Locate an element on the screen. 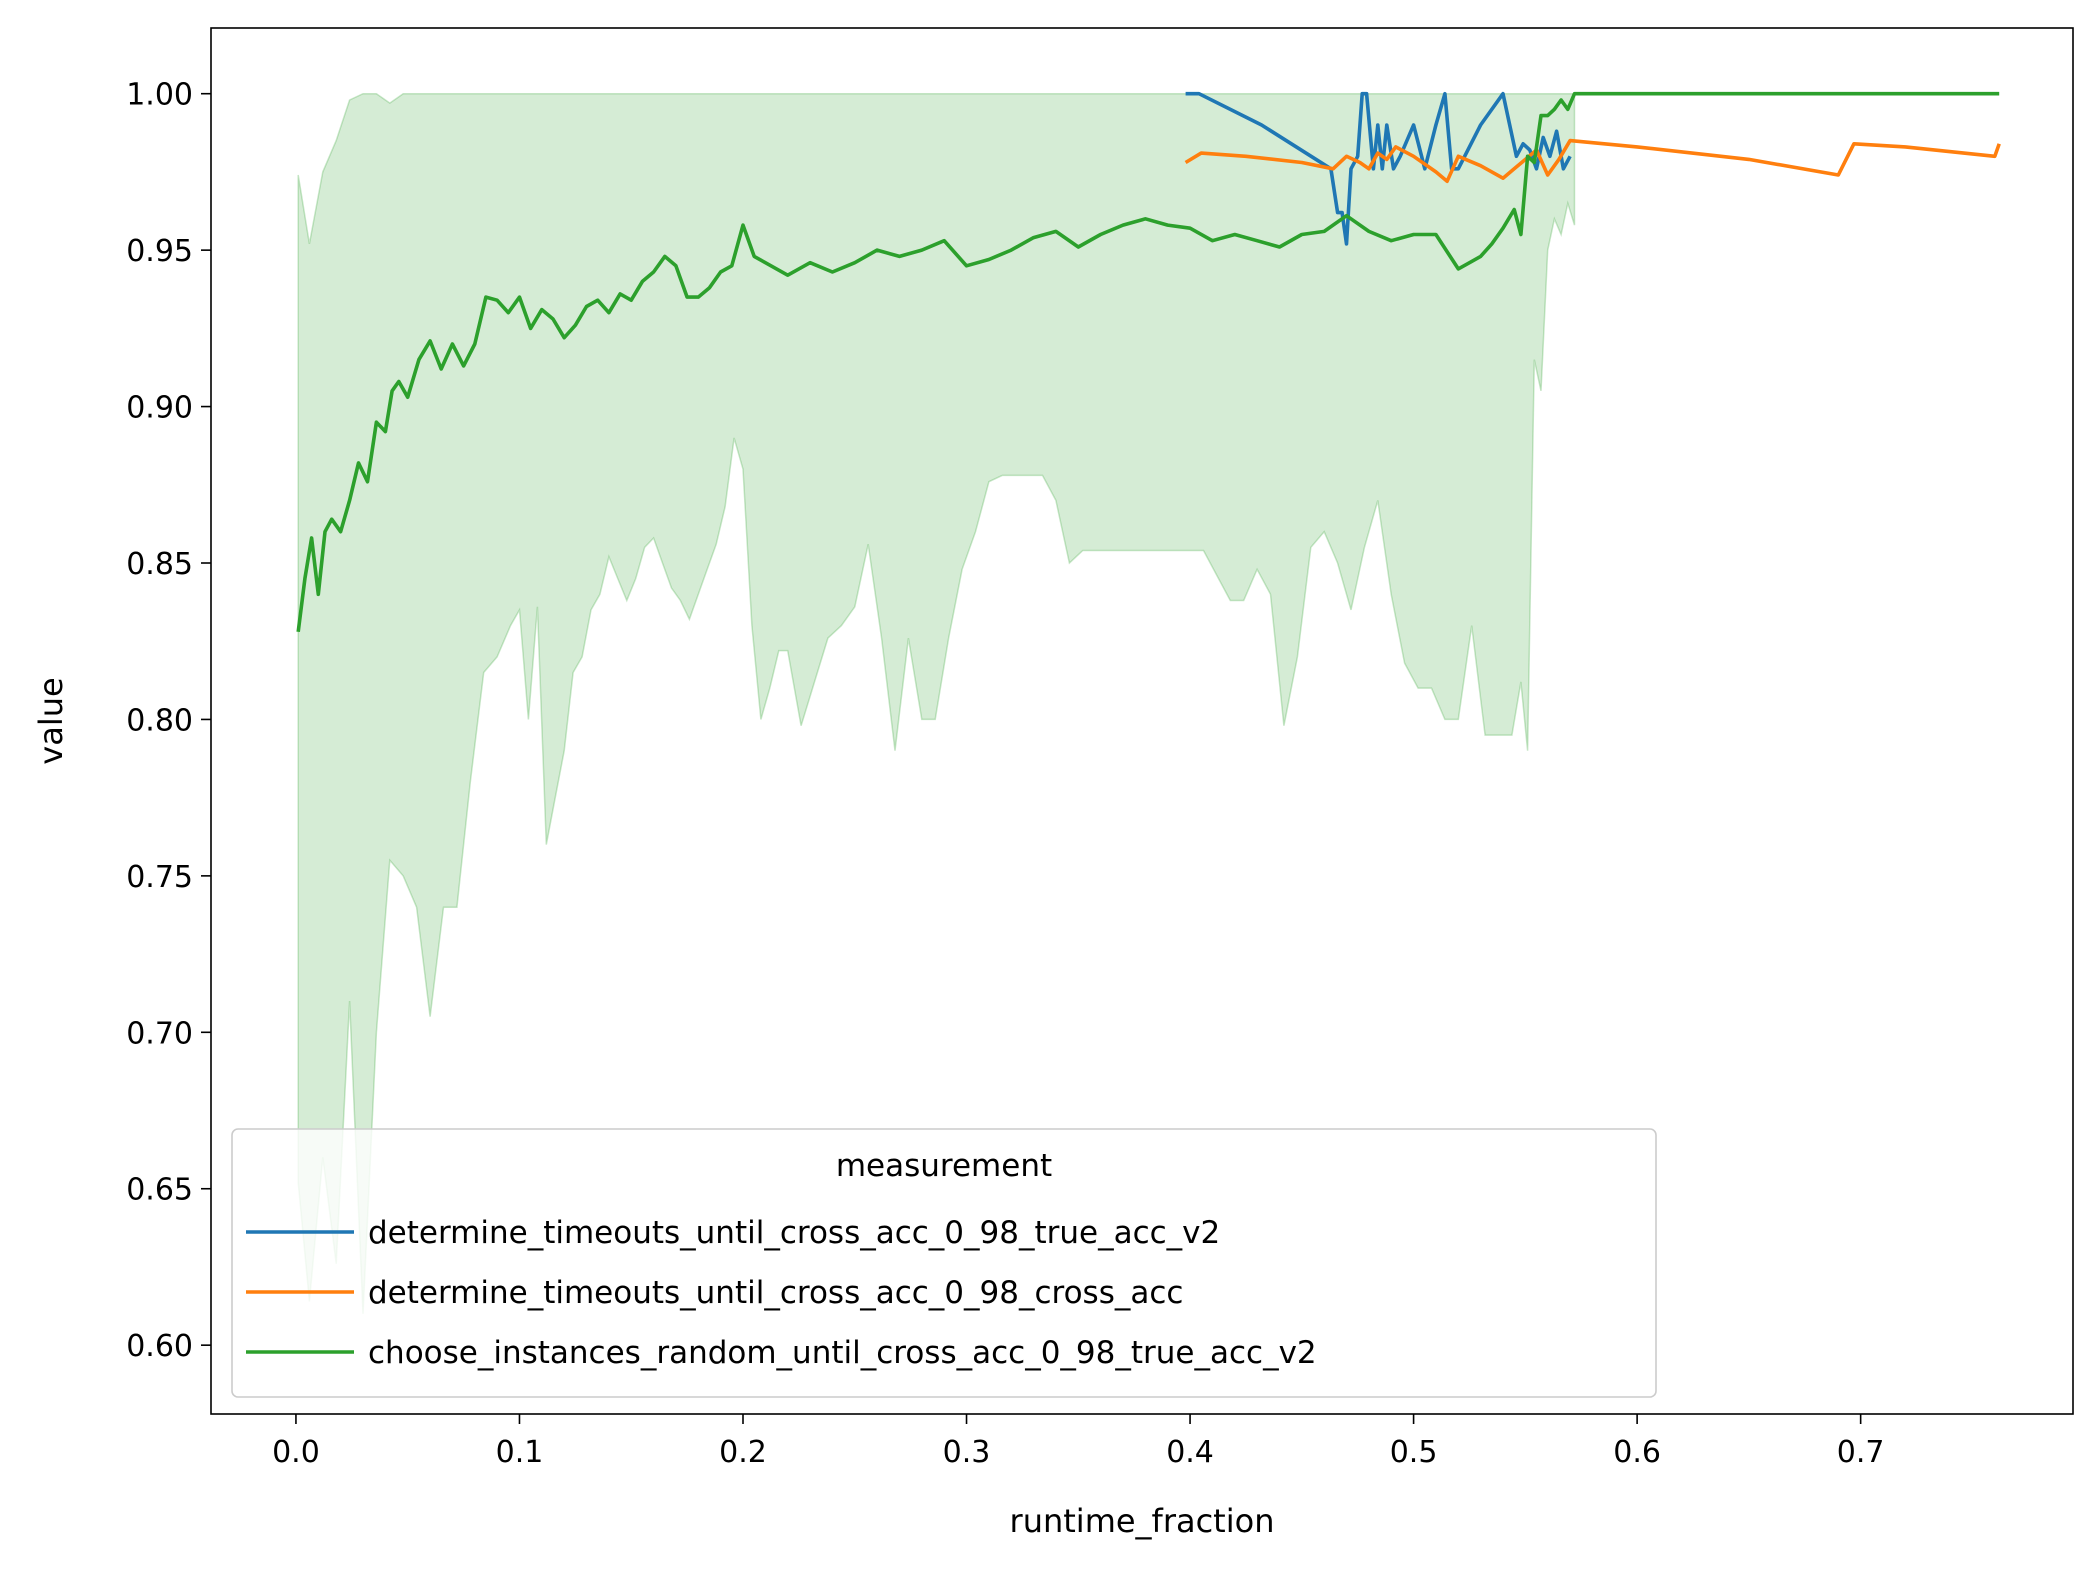 This screenshot has width=2100, height=1576. y-tick-label: 0.75 is located at coordinates (159, 877).